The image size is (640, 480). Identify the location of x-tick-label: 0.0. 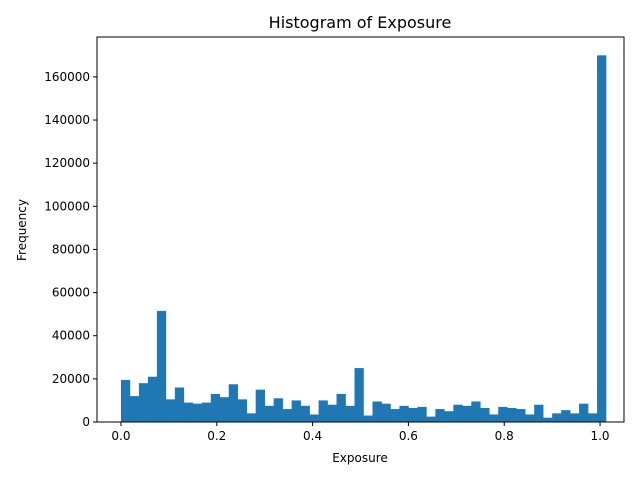
(120, 436).